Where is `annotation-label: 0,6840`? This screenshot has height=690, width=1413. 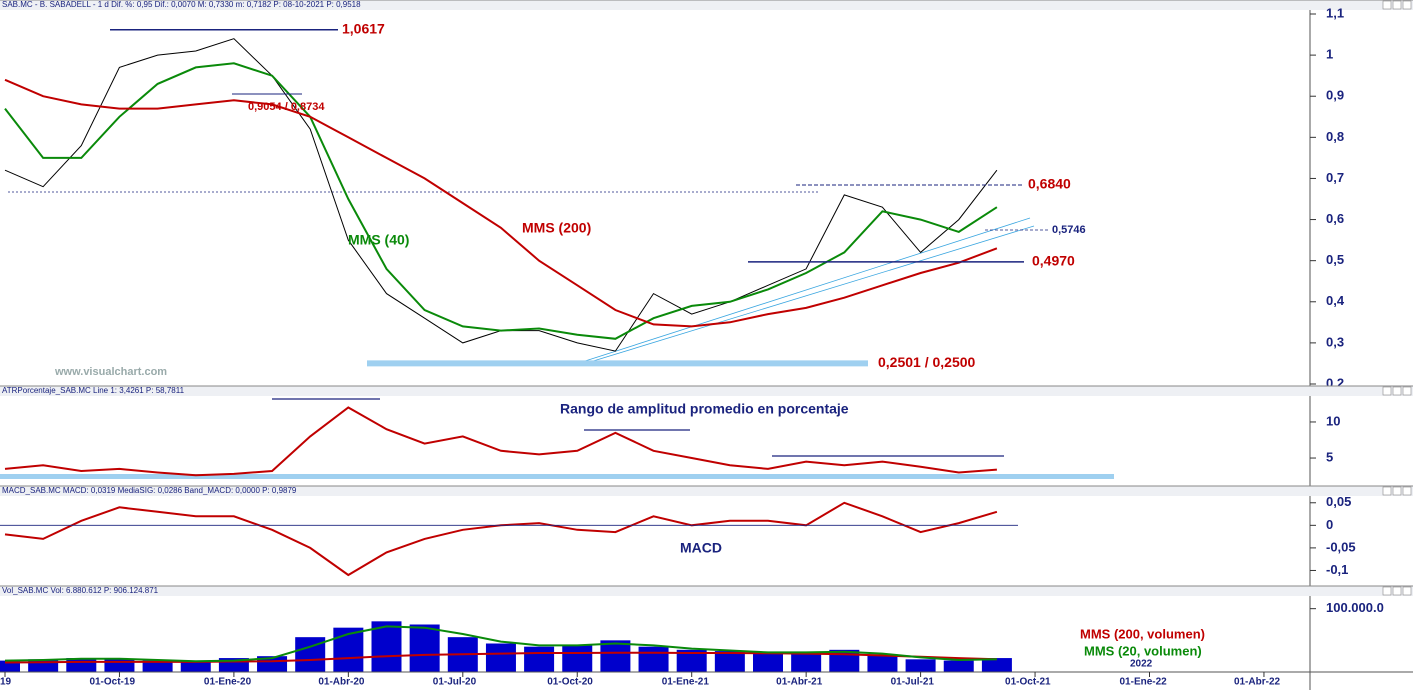 annotation-label: 0,6840 is located at coordinates (1049, 184).